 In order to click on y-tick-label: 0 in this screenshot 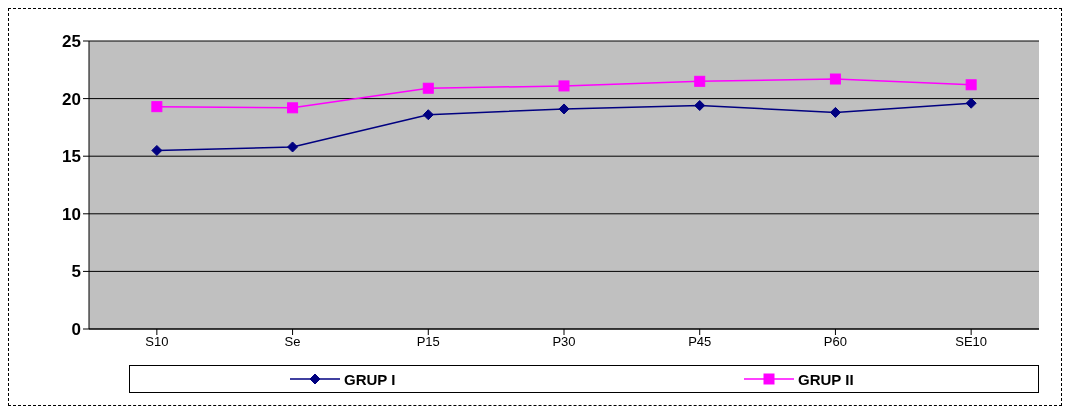, I will do `click(76, 330)`.